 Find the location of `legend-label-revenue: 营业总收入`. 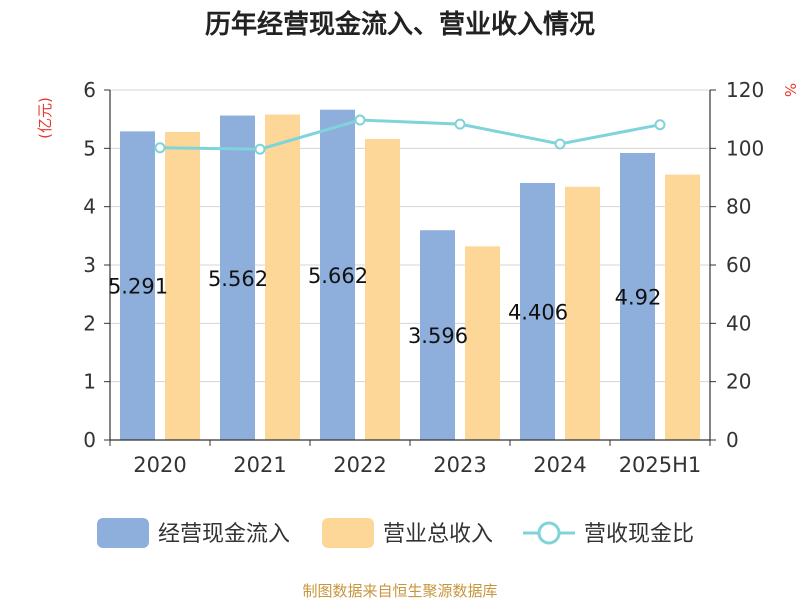

legend-label-revenue: 营业总收入 is located at coordinates (438, 534).